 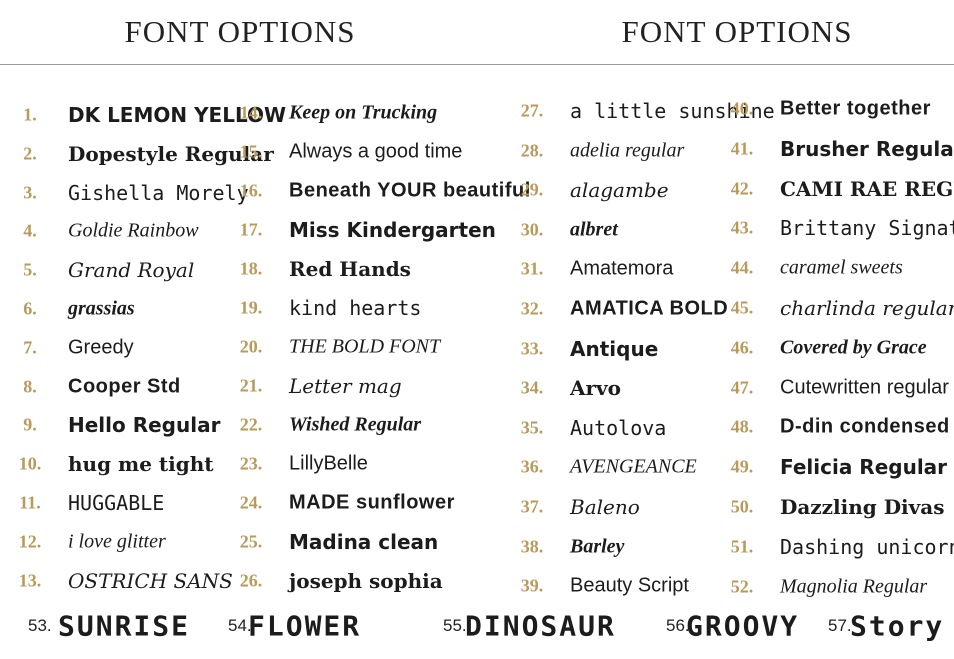 What do you see at coordinates (30, 580) in the screenshot?
I see `item-number: 13.` at bounding box center [30, 580].